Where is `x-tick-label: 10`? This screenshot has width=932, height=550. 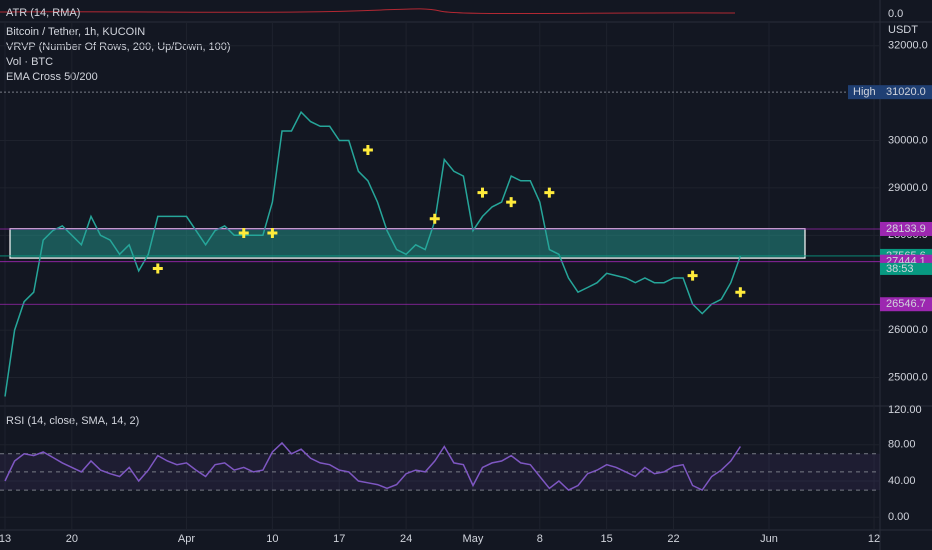
x-tick-label: 10 is located at coordinates (272, 539).